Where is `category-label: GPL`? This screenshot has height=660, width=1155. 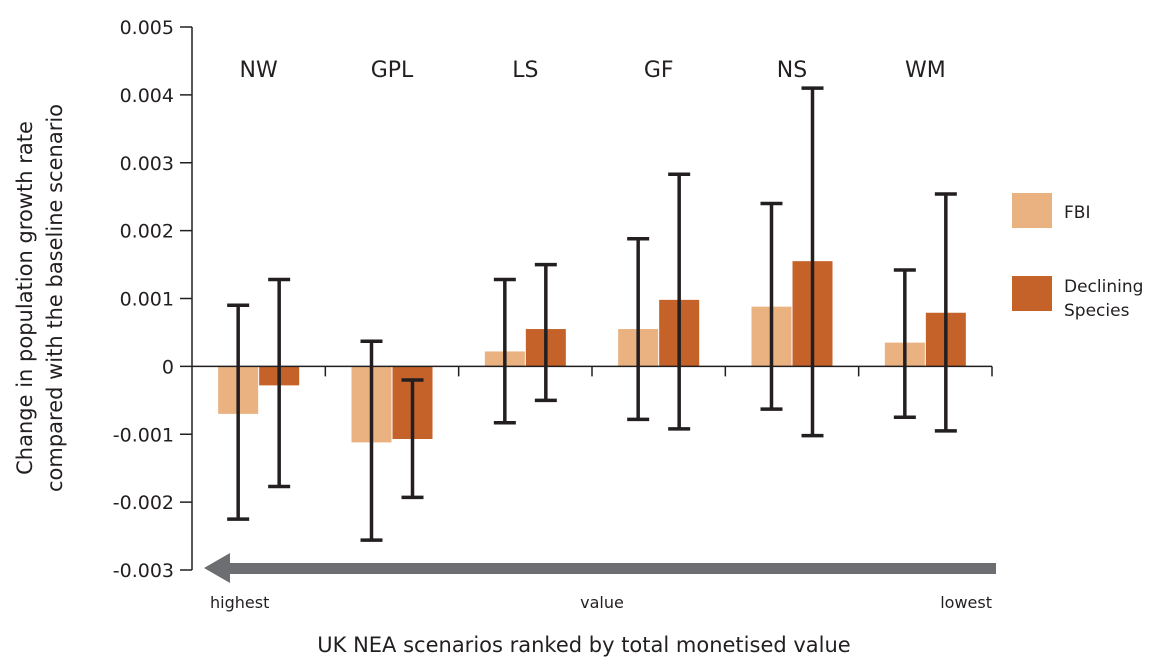 category-label: GPL is located at coordinates (392, 70).